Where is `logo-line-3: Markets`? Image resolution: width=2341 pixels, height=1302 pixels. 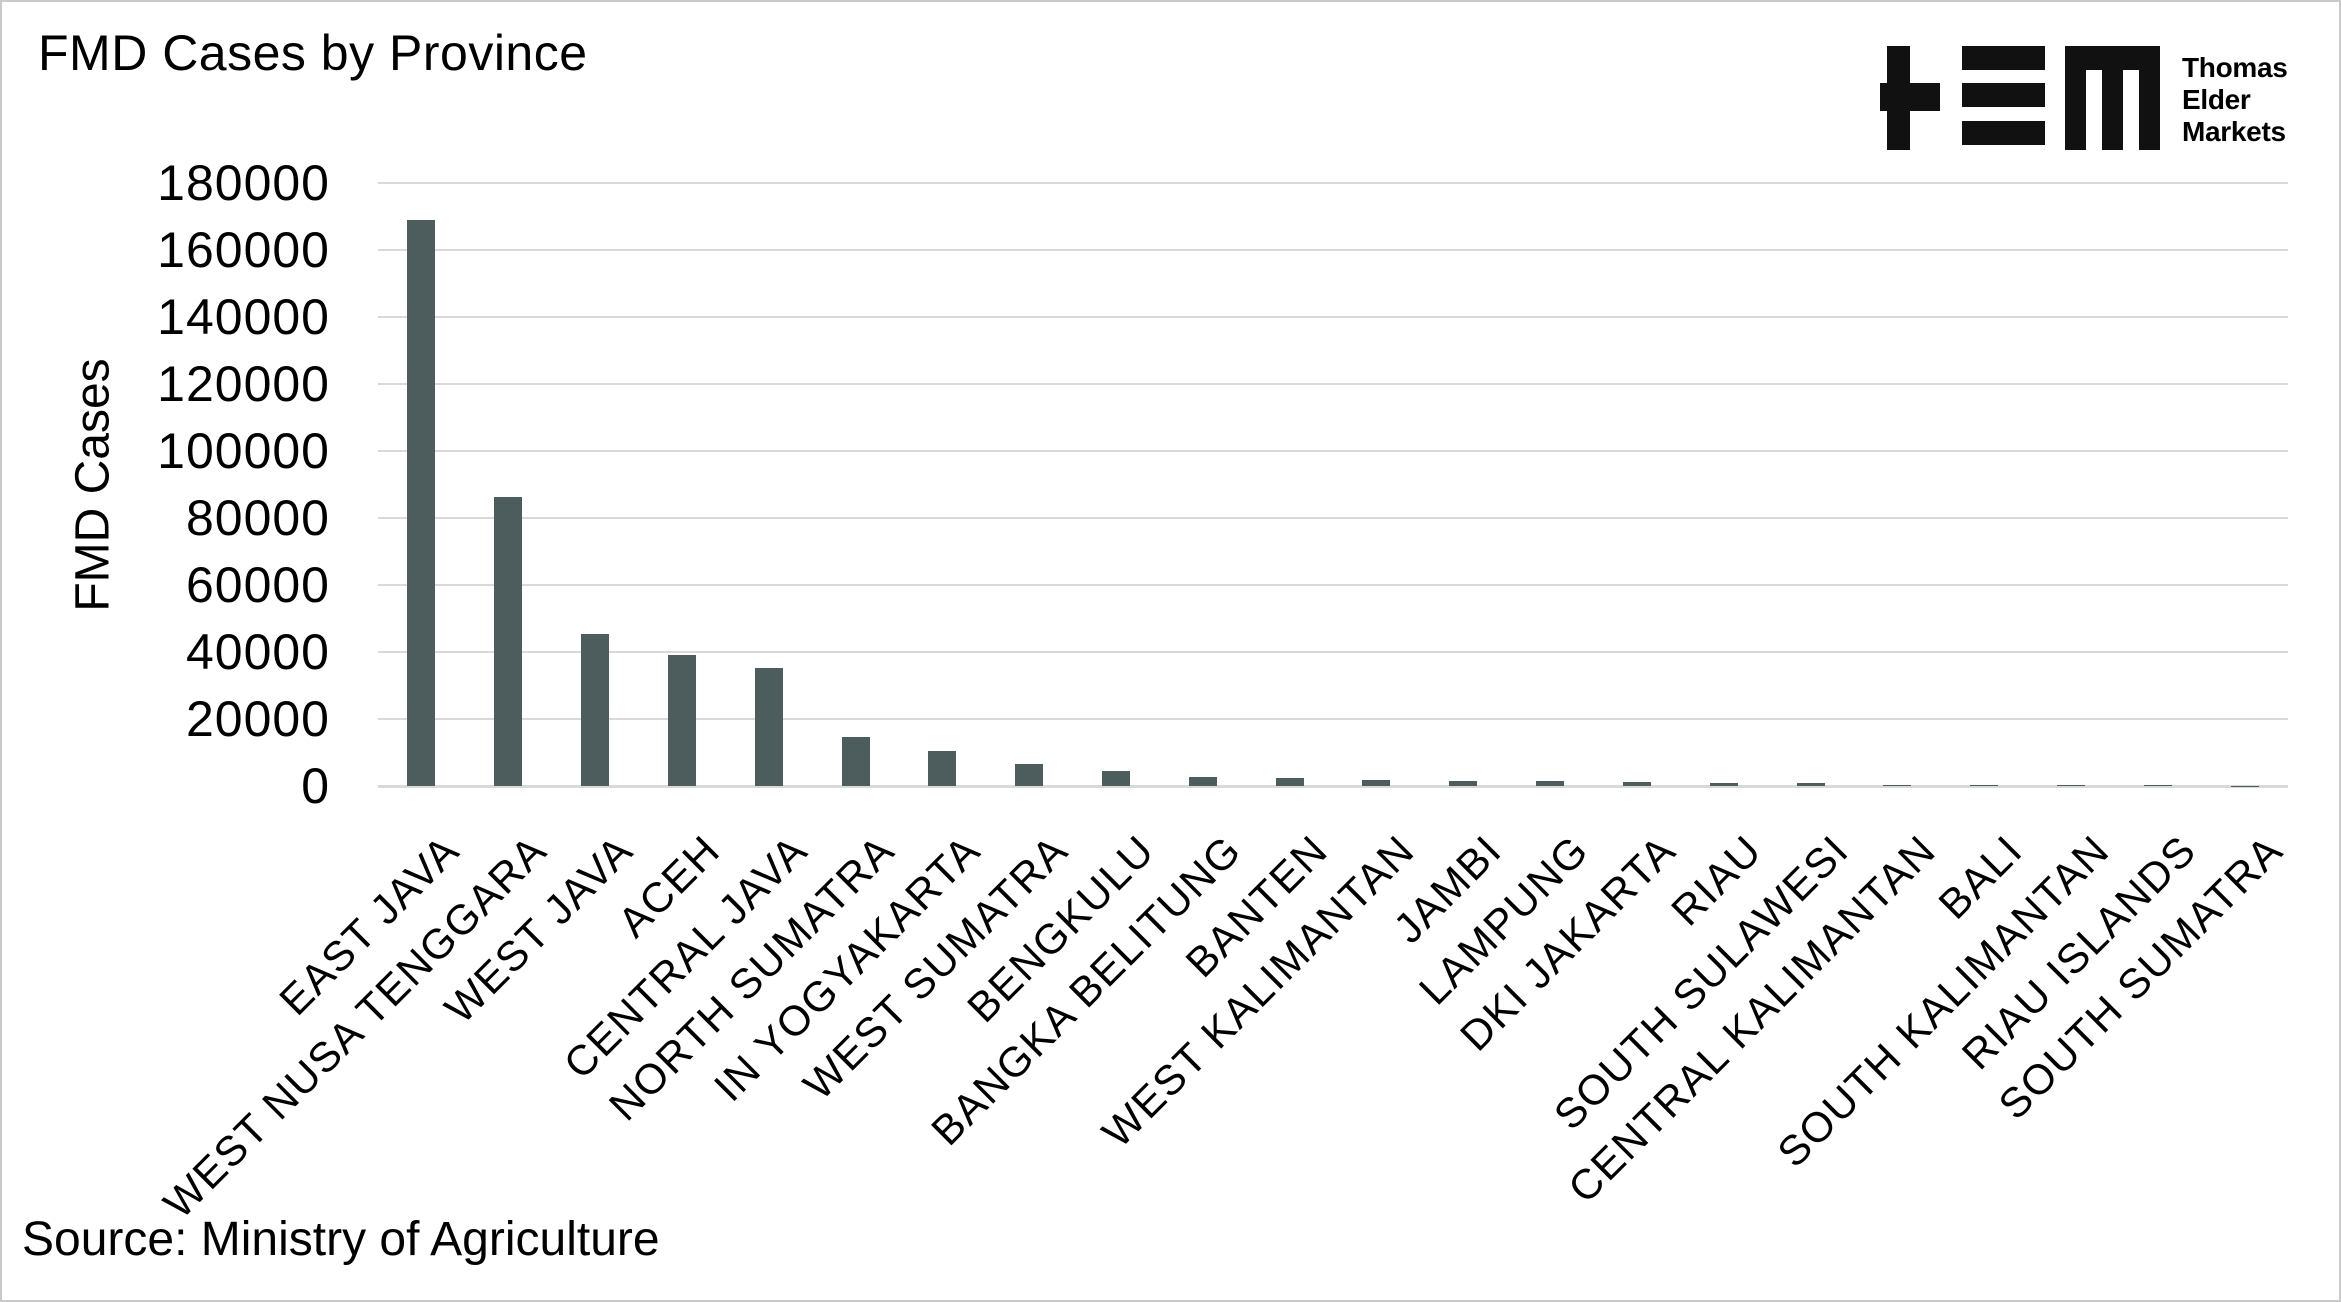 logo-line-3: Markets is located at coordinates (2234, 131).